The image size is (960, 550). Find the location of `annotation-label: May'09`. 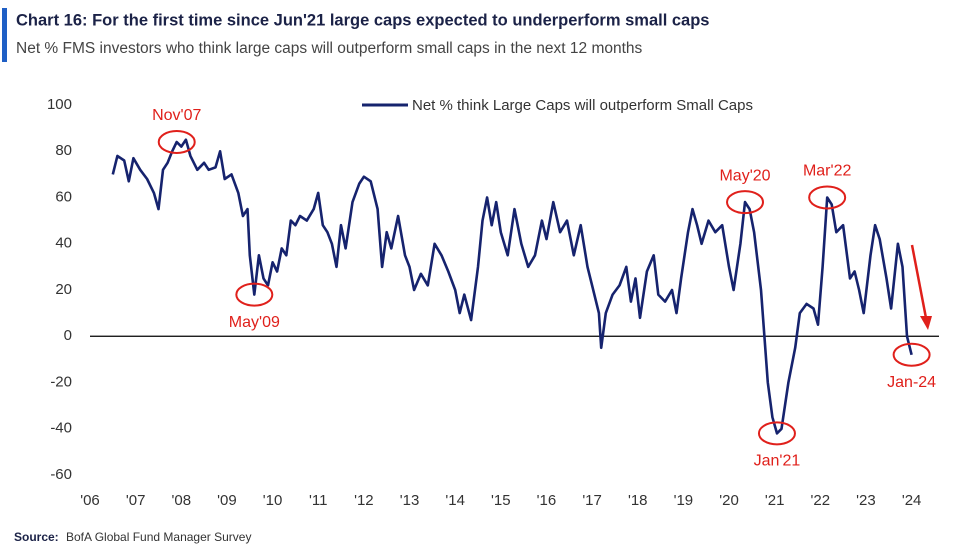

annotation-label: May'09 is located at coordinates (254, 322).